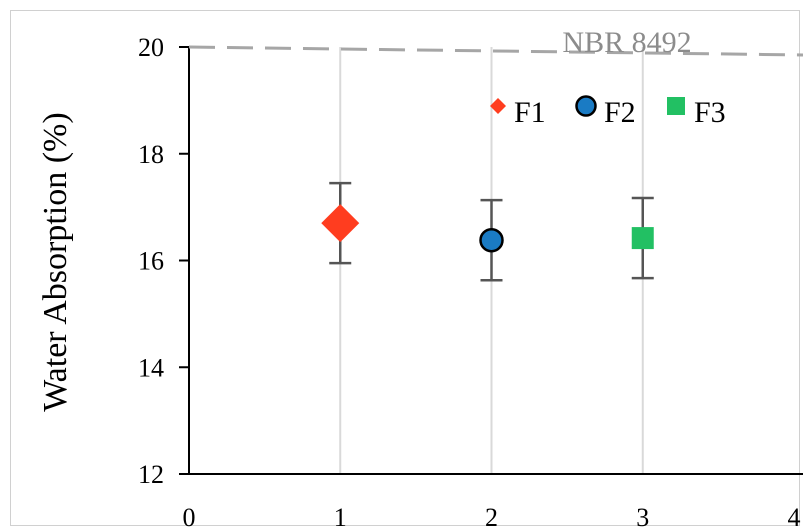 The width and height of the screenshot is (803, 528). Describe the element at coordinates (620, 112) in the screenshot. I see `legend-label-F2: F2` at that location.